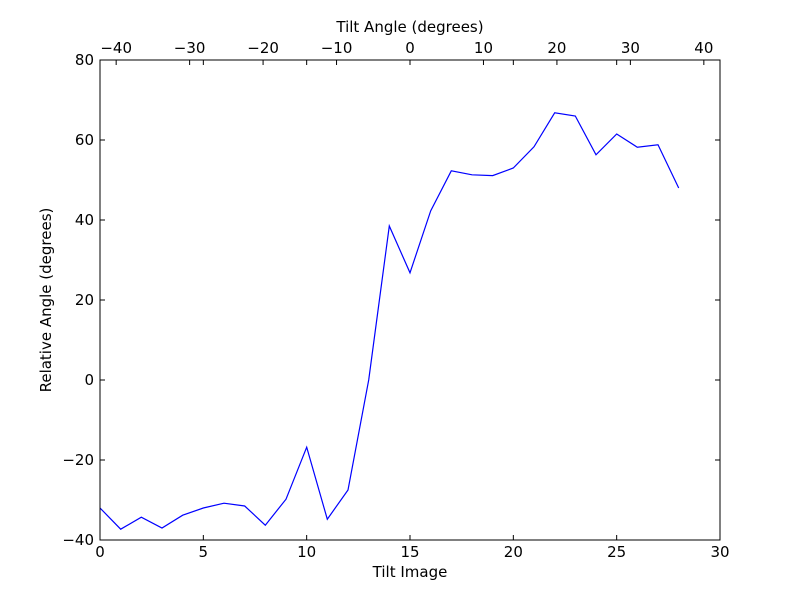 This screenshot has width=800, height=600. Describe the element at coordinates (89, 380) in the screenshot. I see `y-tick-label: 0` at that location.